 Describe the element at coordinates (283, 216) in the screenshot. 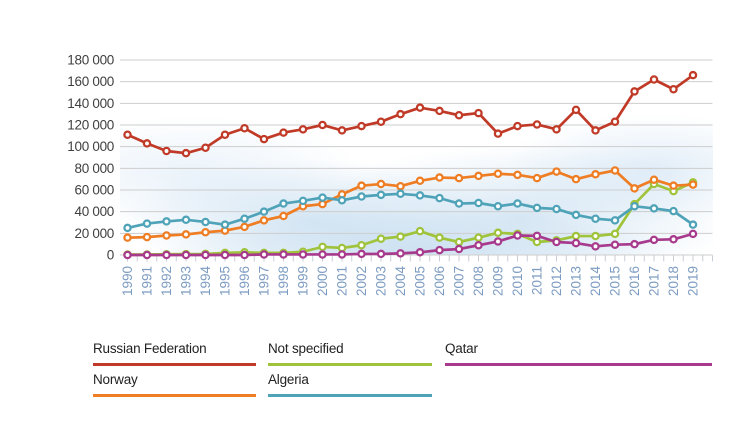

I see `data-point-norway-1998` at that location.